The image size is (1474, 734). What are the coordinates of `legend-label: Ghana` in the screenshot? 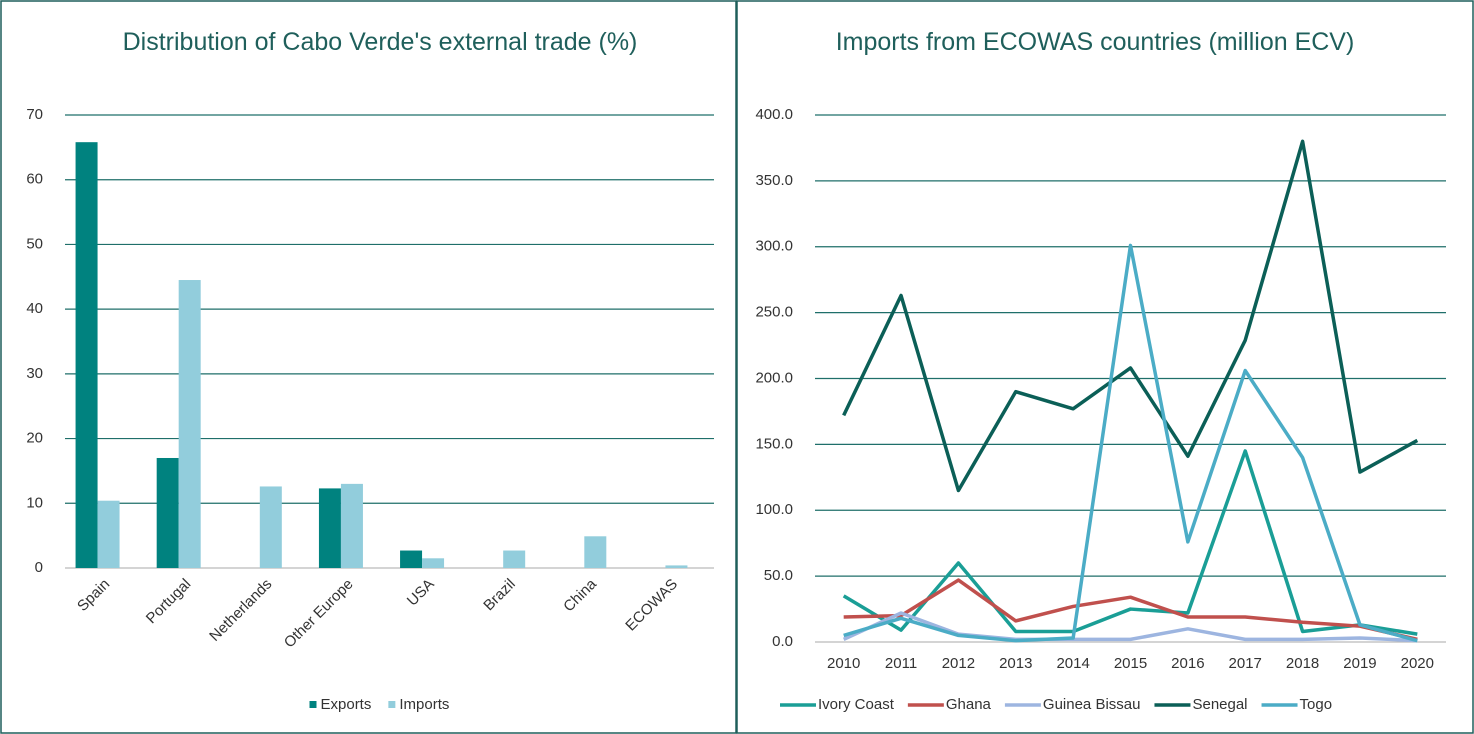 It's located at (969, 704).